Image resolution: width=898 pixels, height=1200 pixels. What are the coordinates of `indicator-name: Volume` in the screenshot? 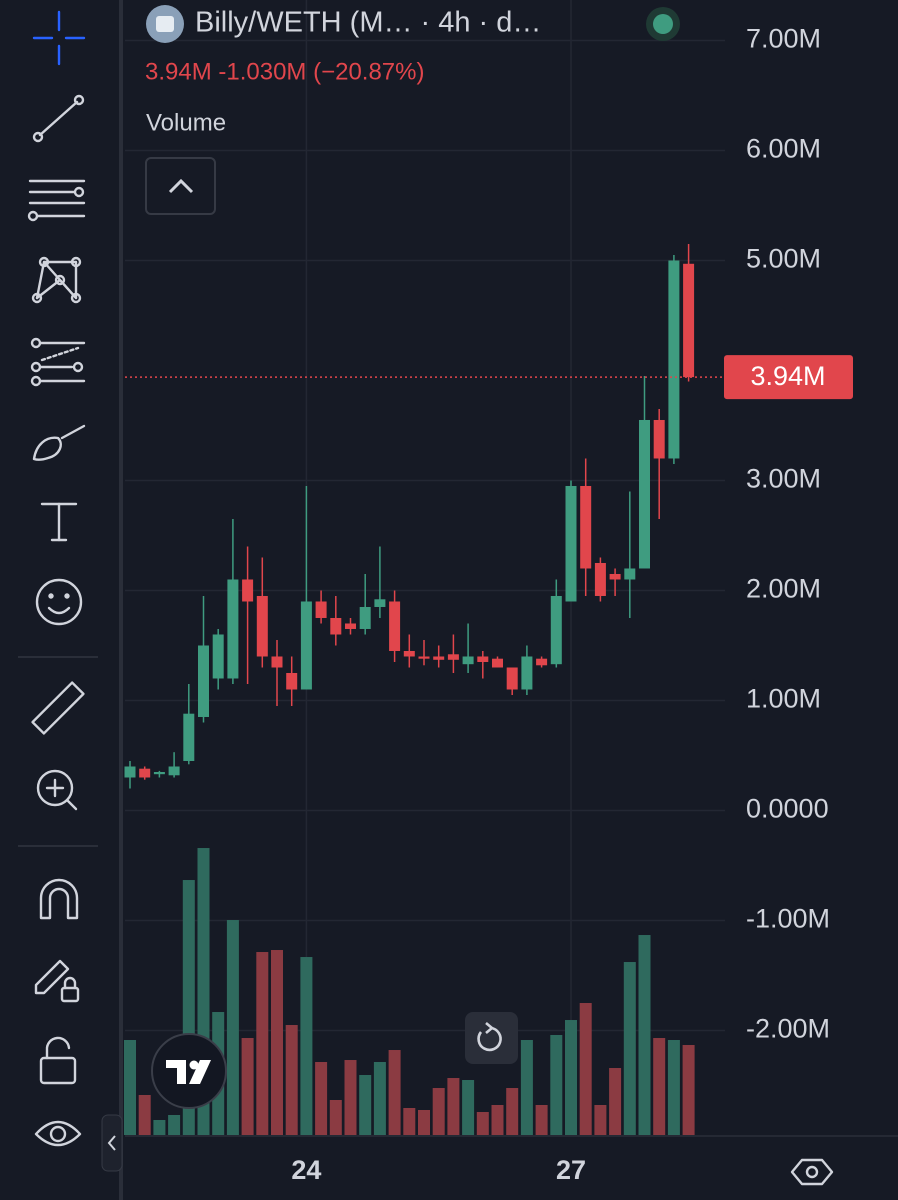 It's located at (186, 122).